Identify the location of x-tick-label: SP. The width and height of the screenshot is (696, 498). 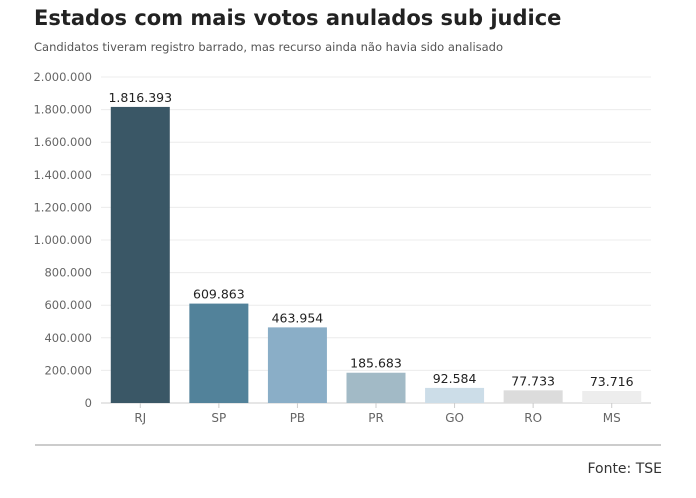
(218, 418).